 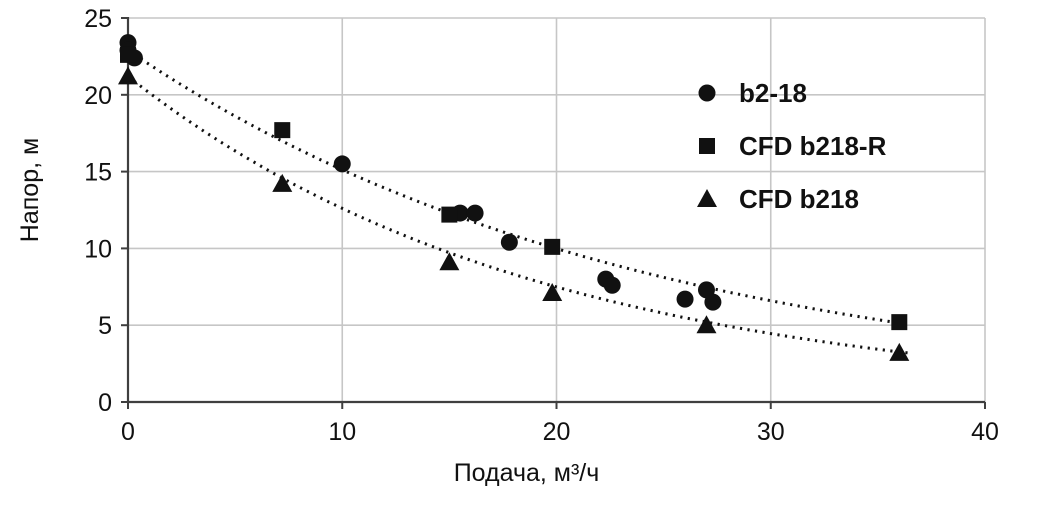 I want to click on y-tick-label: 0, so click(x=105, y=403).